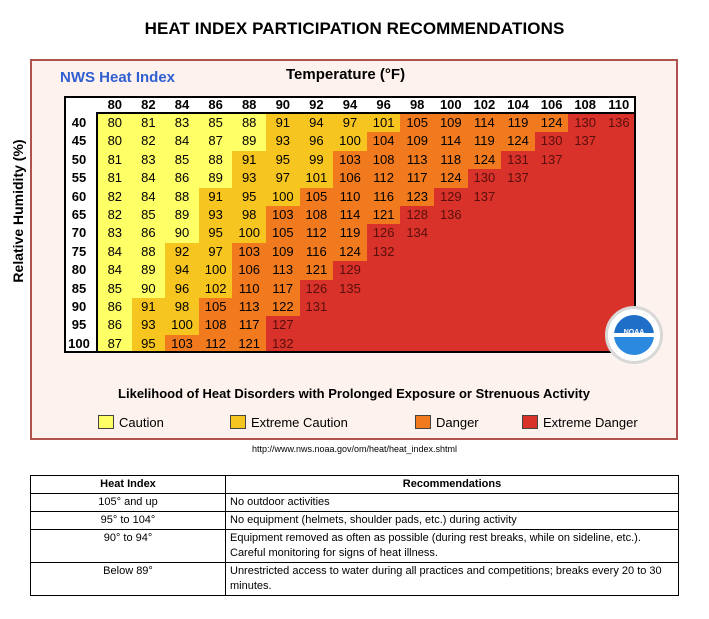 The width and height of the screenshot is (709, 619). Describe the element at coordinates (215, 288) in the screenshot. I see `heat-index-cell: 102` at that location.